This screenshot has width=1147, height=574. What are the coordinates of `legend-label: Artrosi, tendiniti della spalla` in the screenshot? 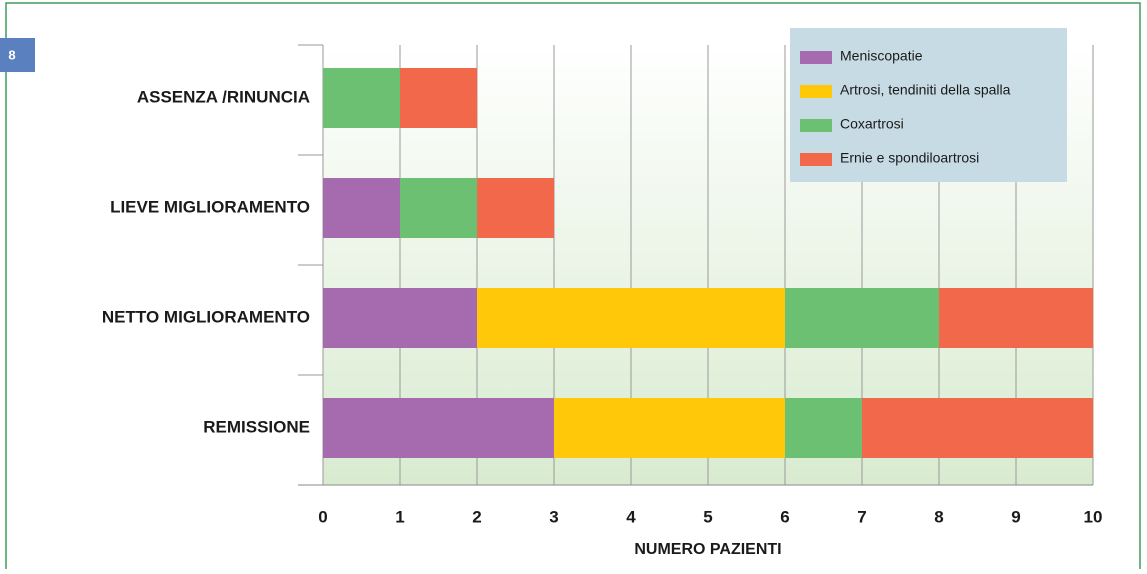 It's located at (925, 90).